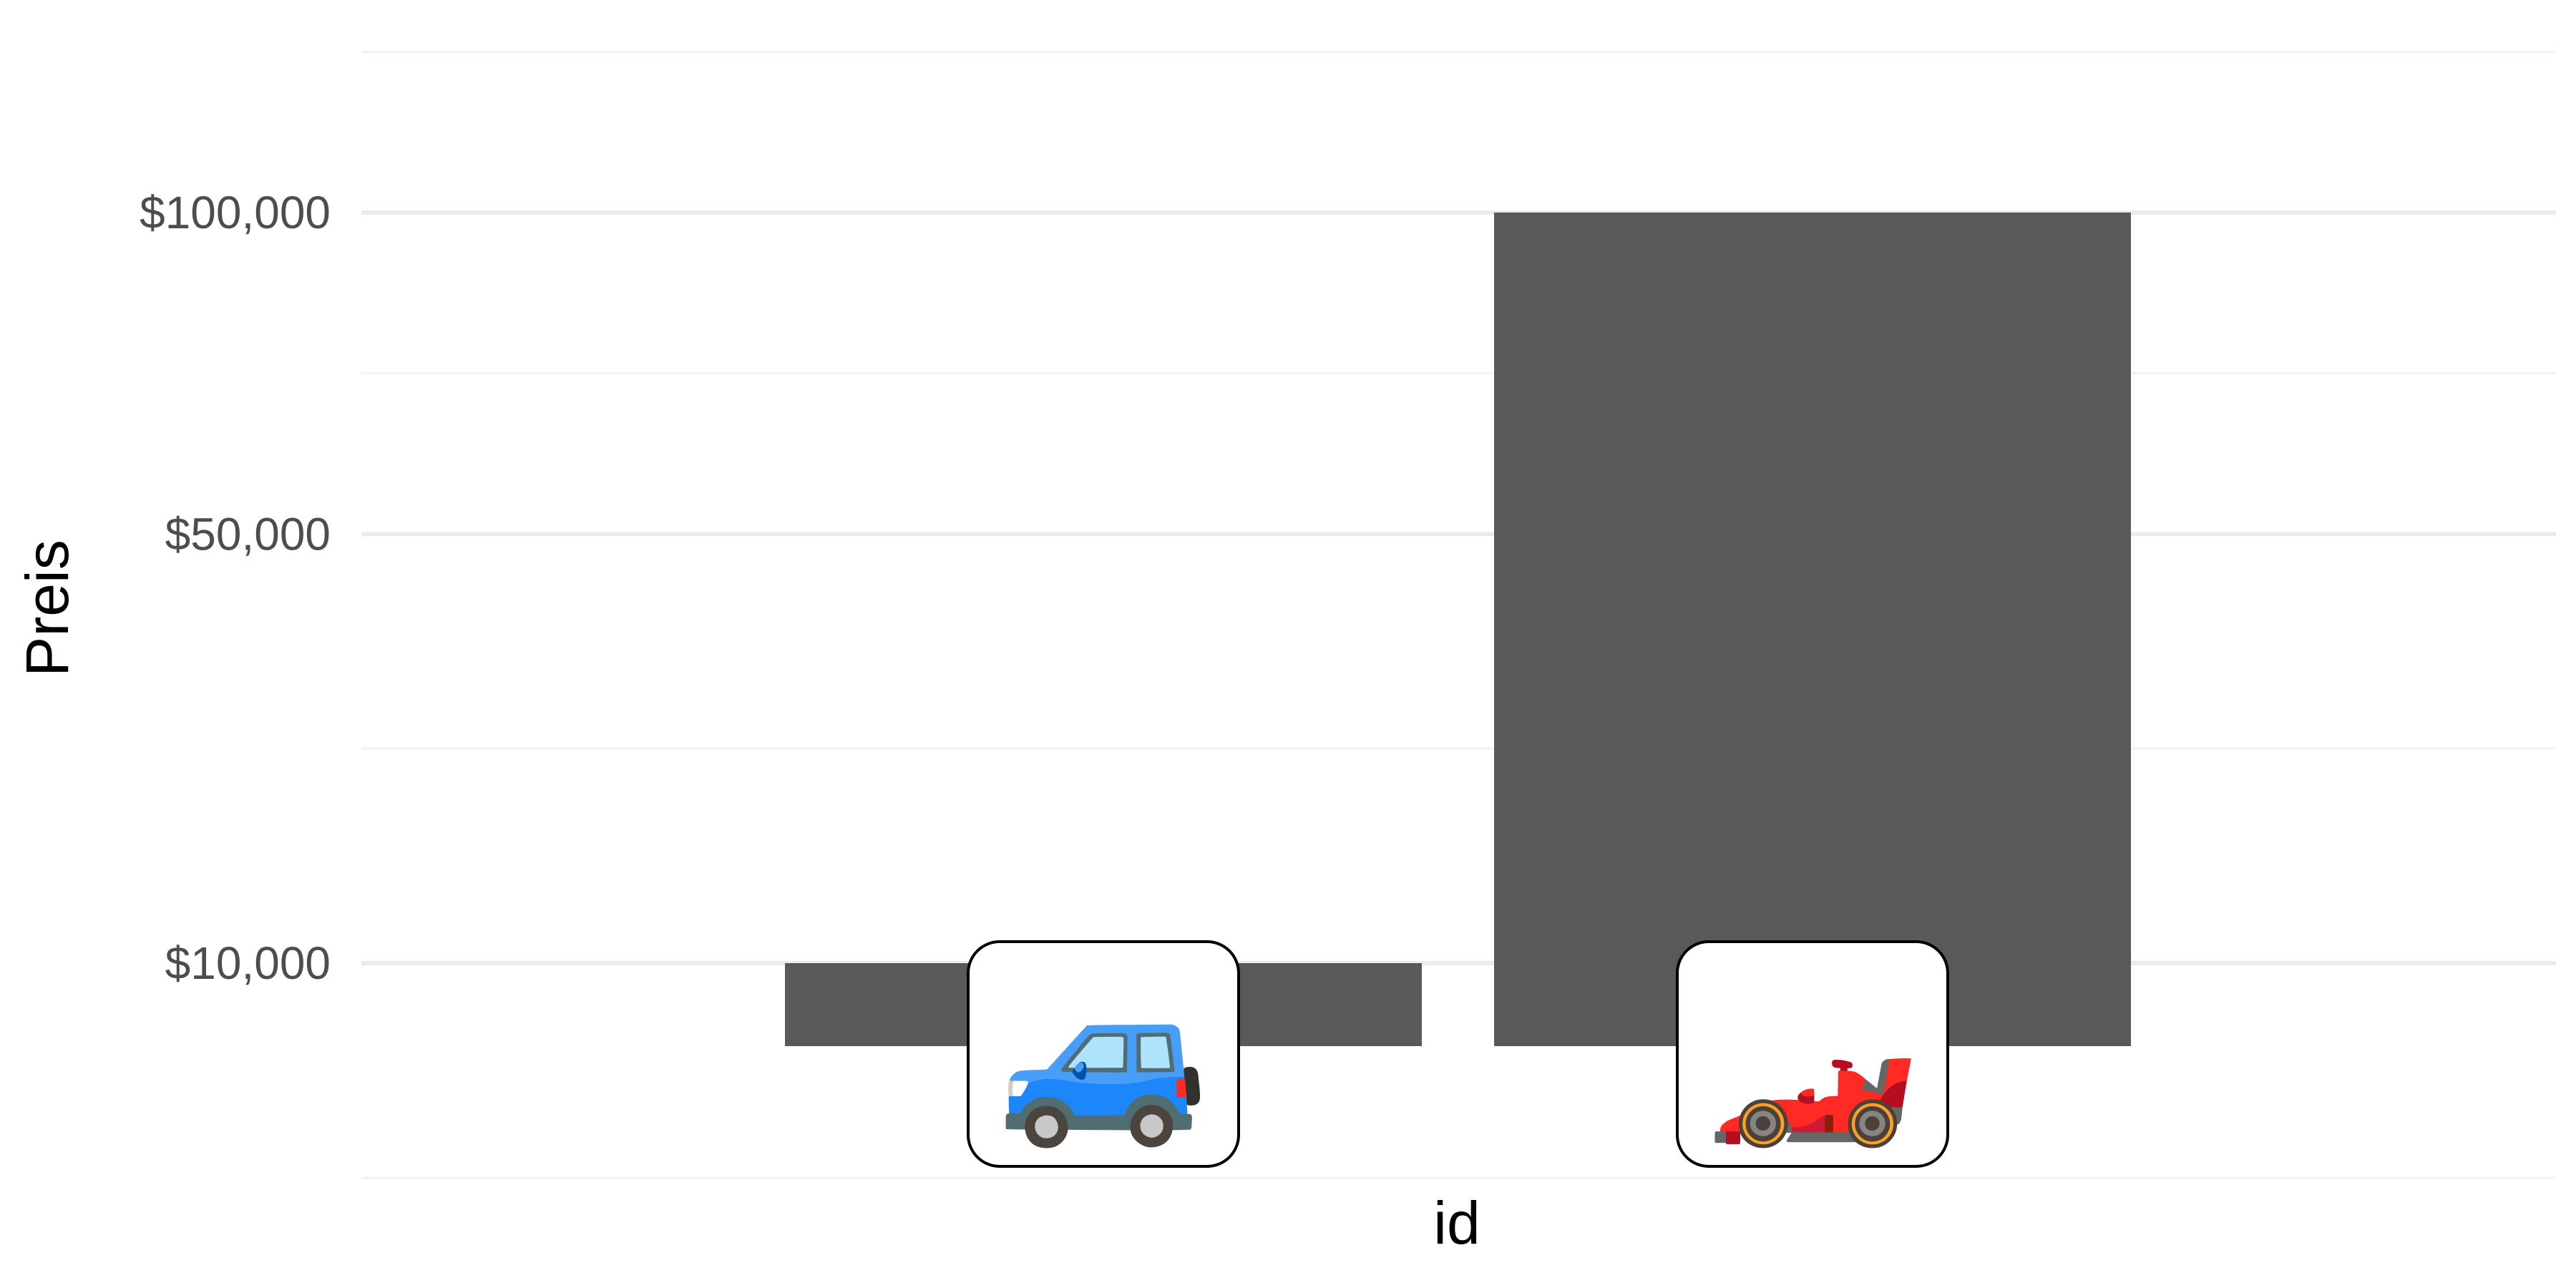 The height and width of the screenshot is (1288, 2576). I want to click on x-tick-icon-car: 🚙, so click(1103, 1054).